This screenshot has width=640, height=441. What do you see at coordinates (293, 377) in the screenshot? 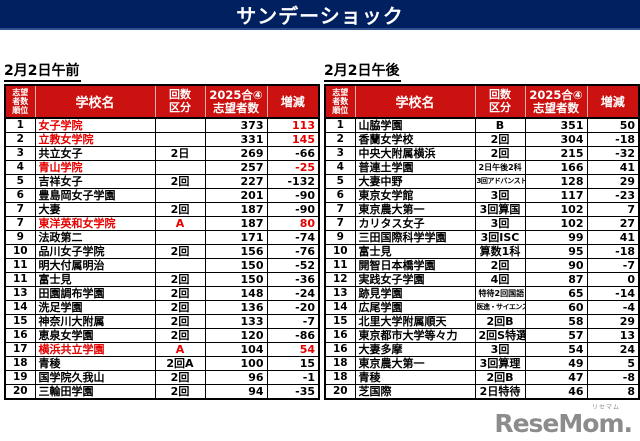
I see `change-cell: -1` at bounding box center [293, 377].